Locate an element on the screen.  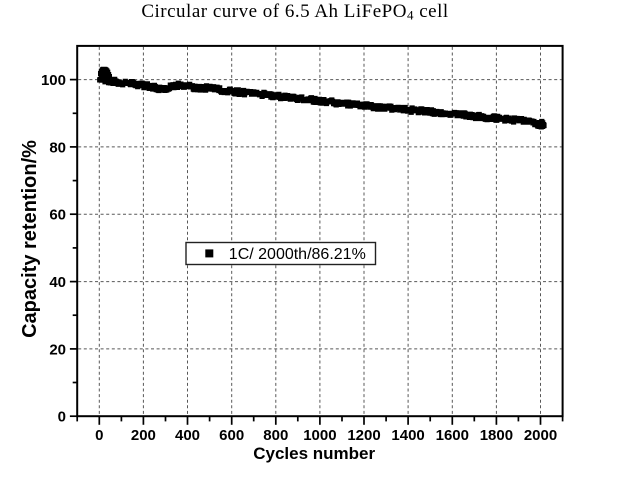
svg-text: 1800 is located at coordinates (496, 435).